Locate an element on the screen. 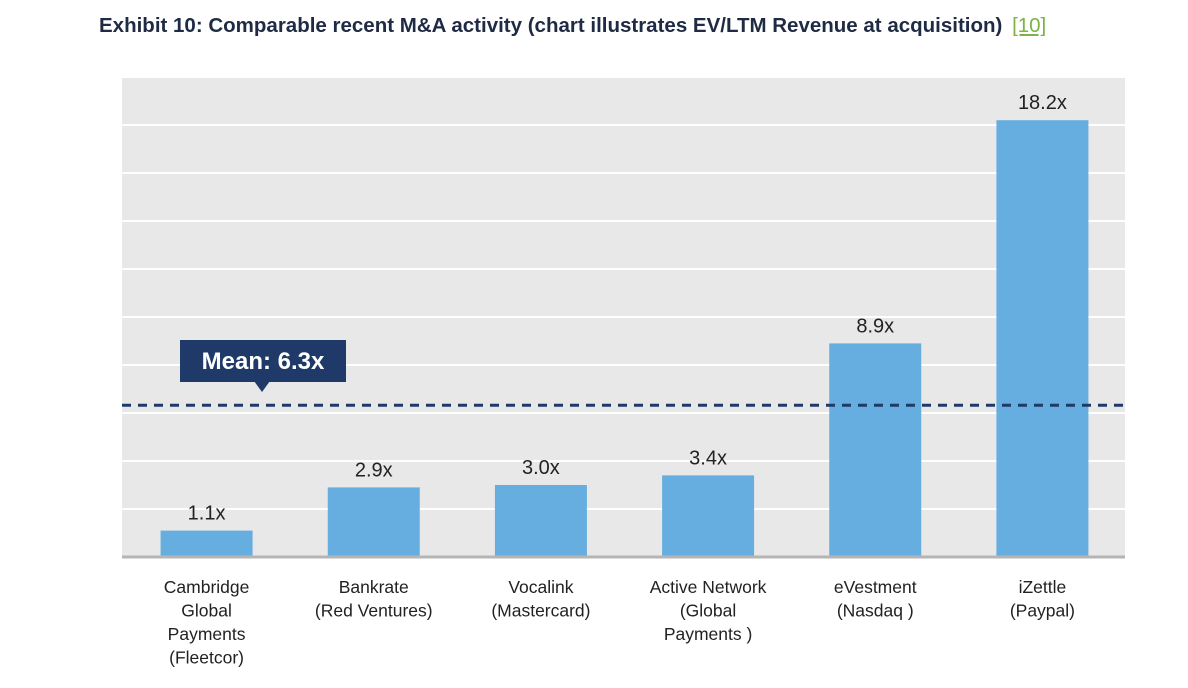  category-label: Active Network (Global Payments ) is located at coordinates (708, 610).